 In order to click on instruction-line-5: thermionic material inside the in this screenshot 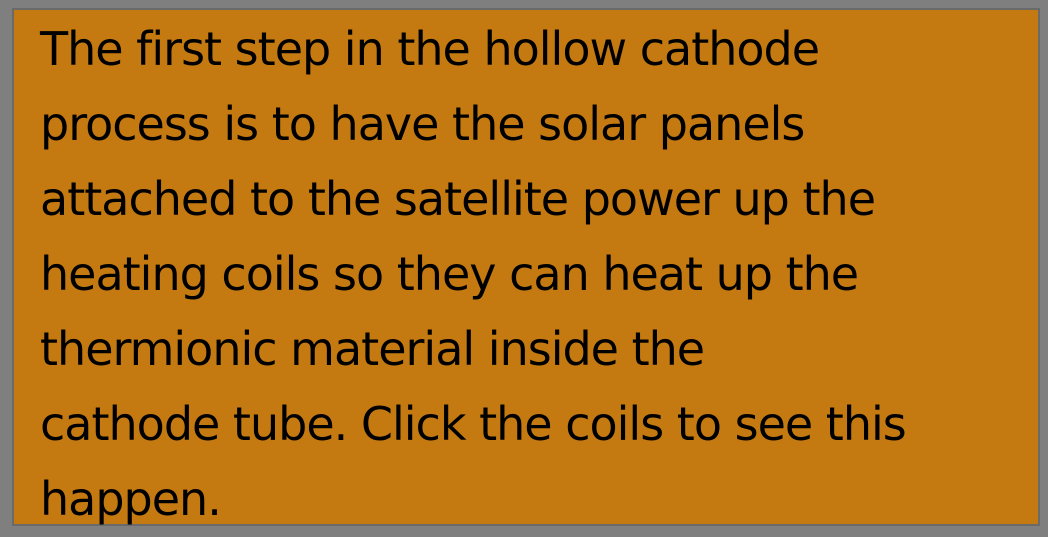, I will do `click(372, 349)`.